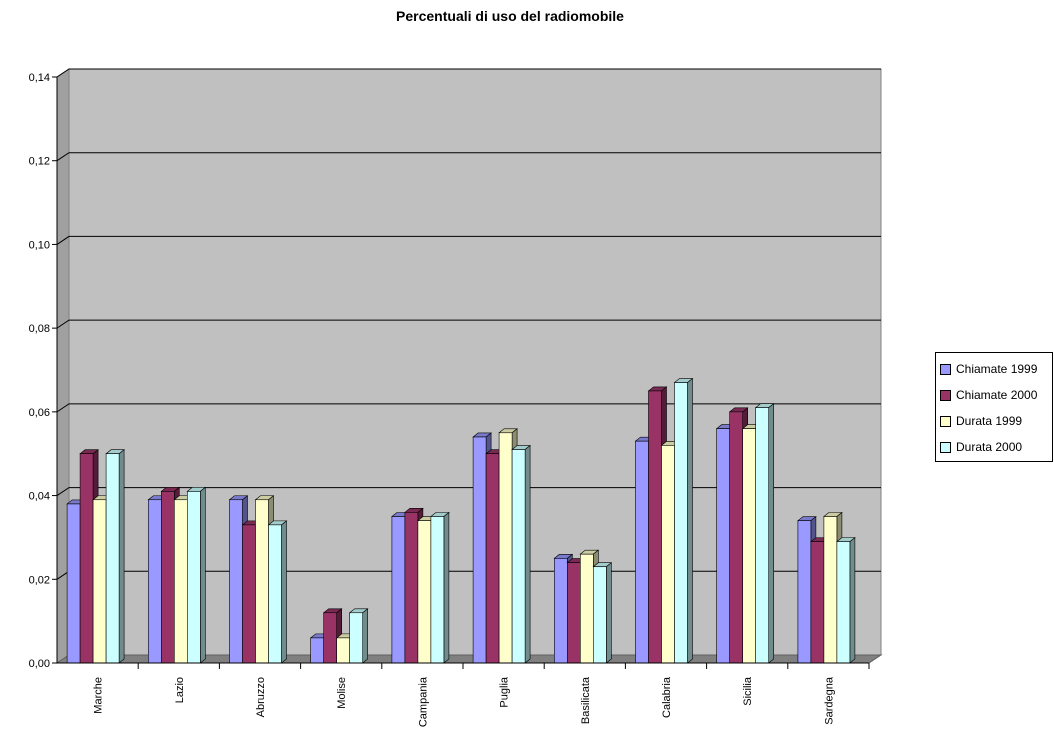 This screenshot has width=1054, height=744. Describe the element at coordinates (829, 700) in the screenshot. I see `x-tick-label: Sardegna` at that location.